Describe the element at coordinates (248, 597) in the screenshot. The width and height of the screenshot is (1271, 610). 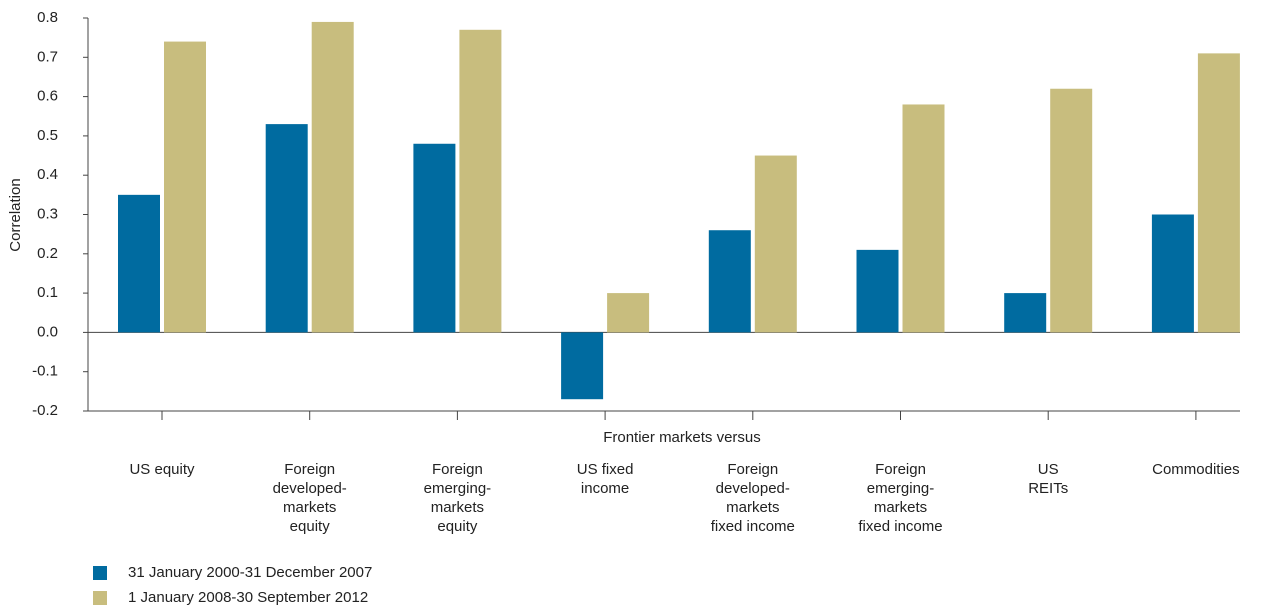
I see `legend-label: 1 January 2008-30 September 2012` at that location.